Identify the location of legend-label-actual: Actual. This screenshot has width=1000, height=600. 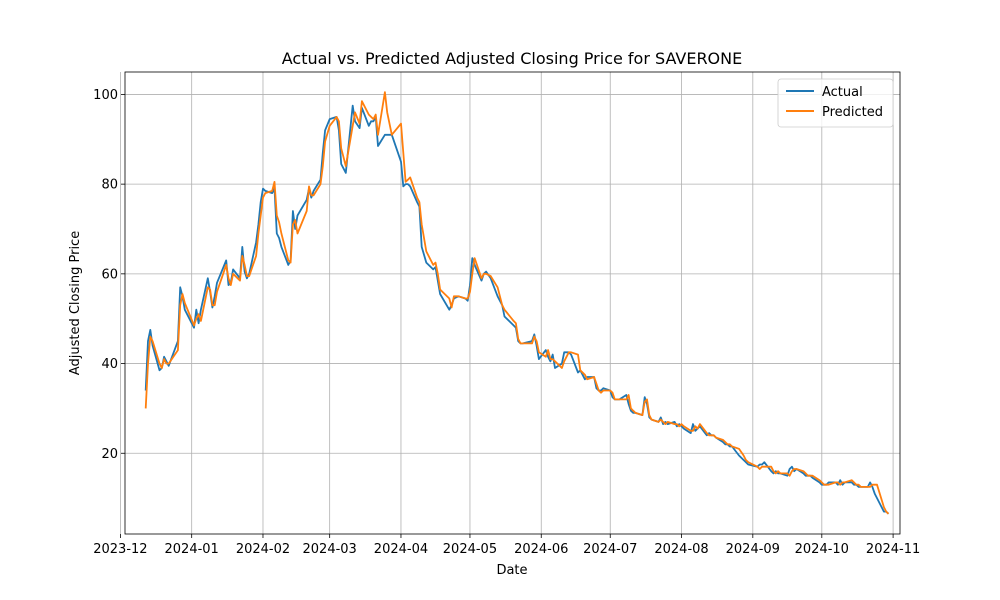
(842, 92).